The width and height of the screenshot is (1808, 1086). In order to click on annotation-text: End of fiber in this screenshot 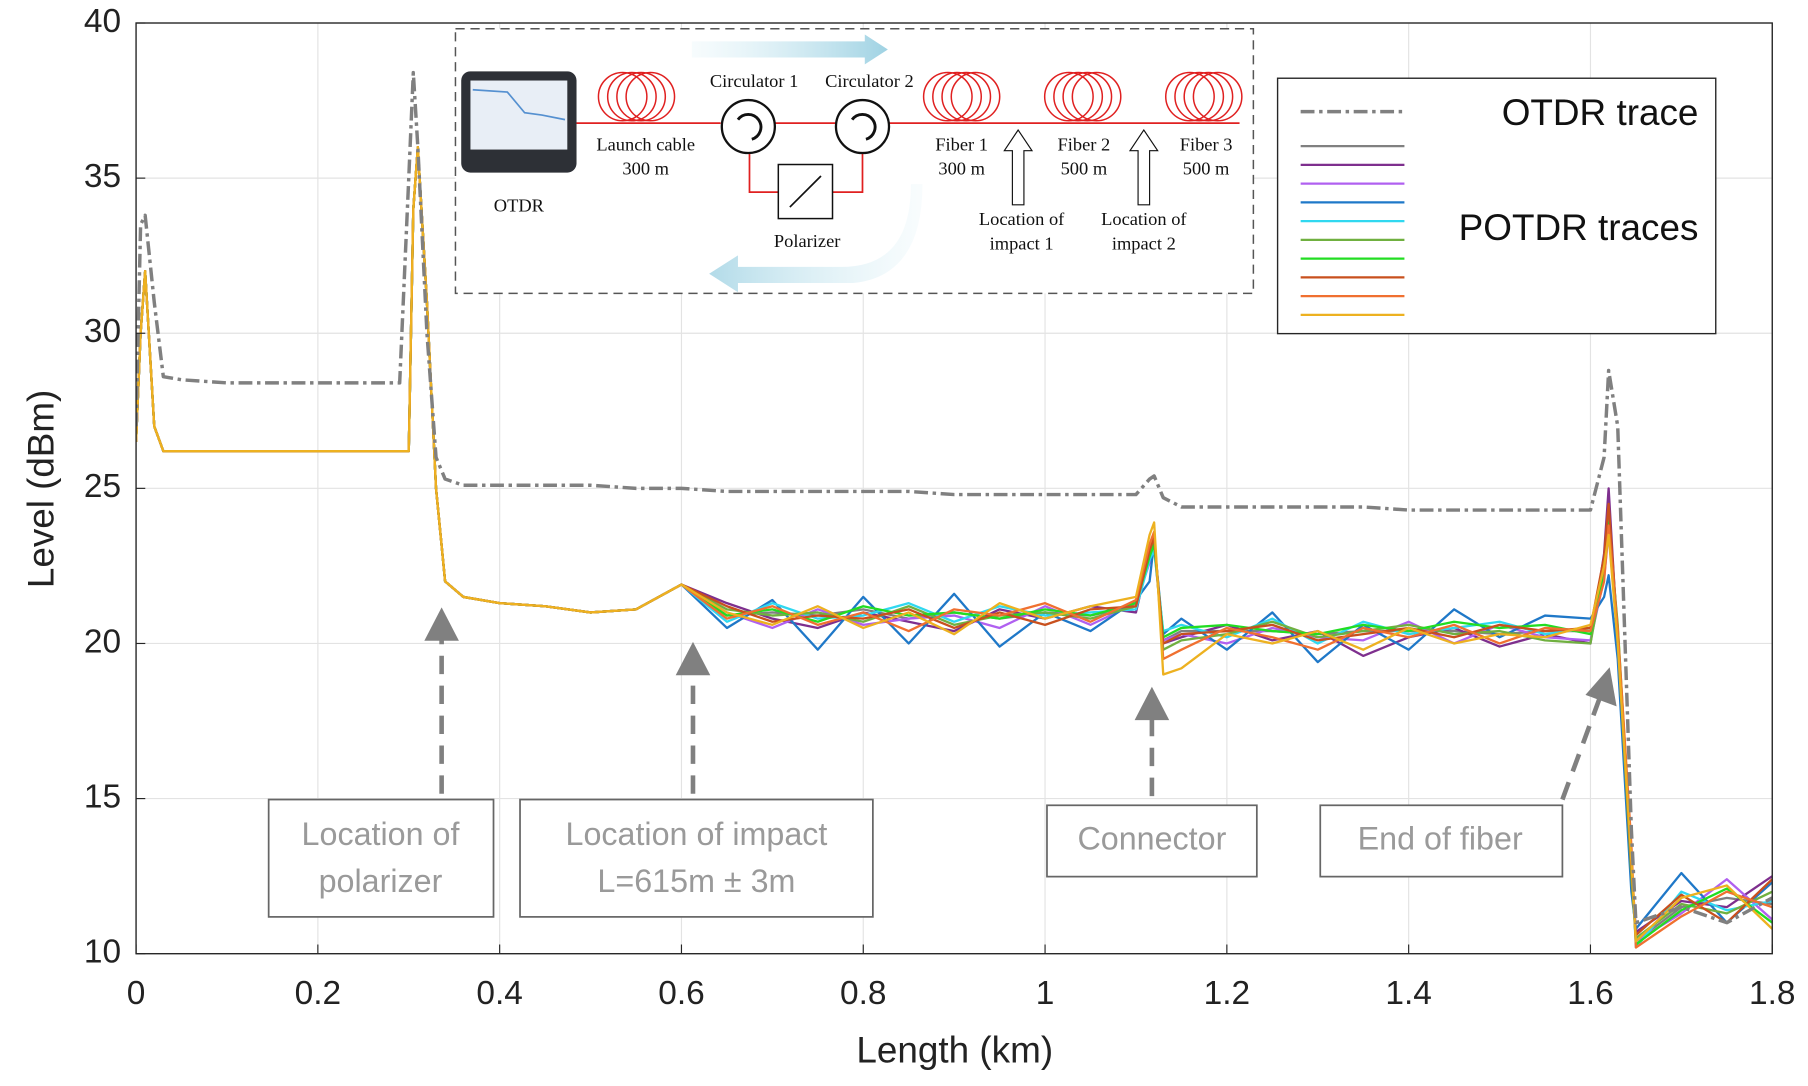, I will do `click(1440, 838)`.